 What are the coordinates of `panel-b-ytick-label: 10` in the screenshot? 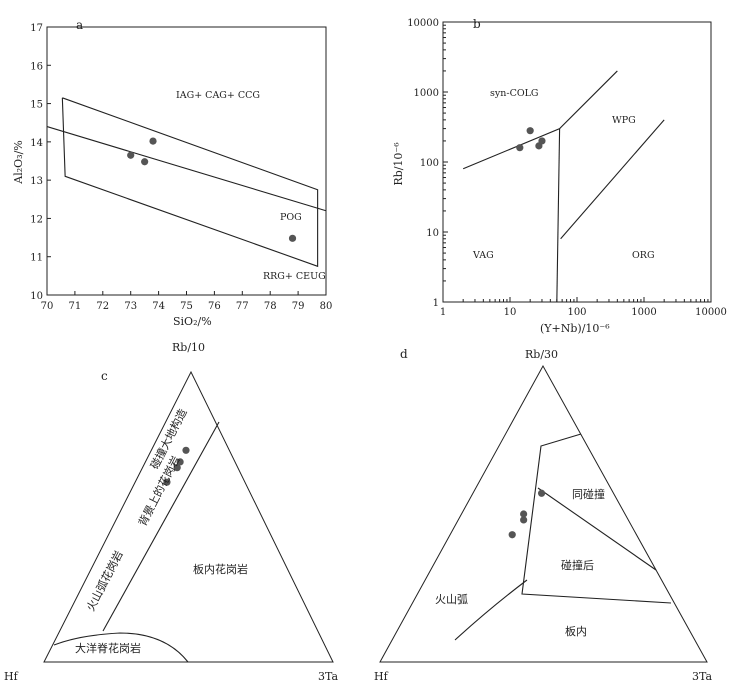 It's located at (432, 233).